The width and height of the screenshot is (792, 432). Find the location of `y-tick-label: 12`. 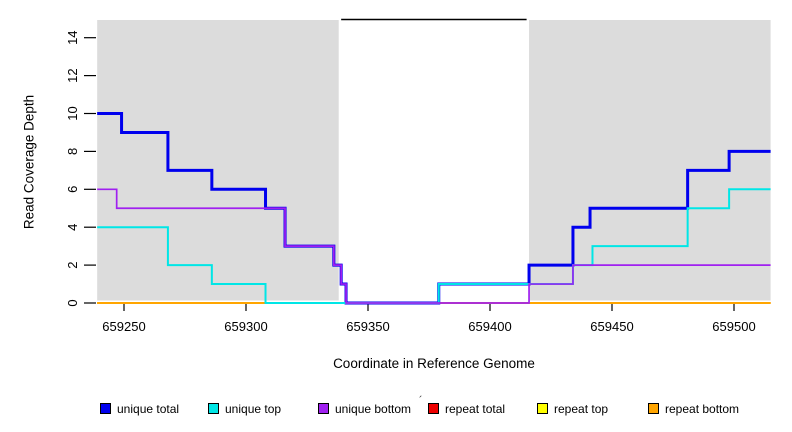

y-tick-label: 12 is located at coordinates (72, 75).